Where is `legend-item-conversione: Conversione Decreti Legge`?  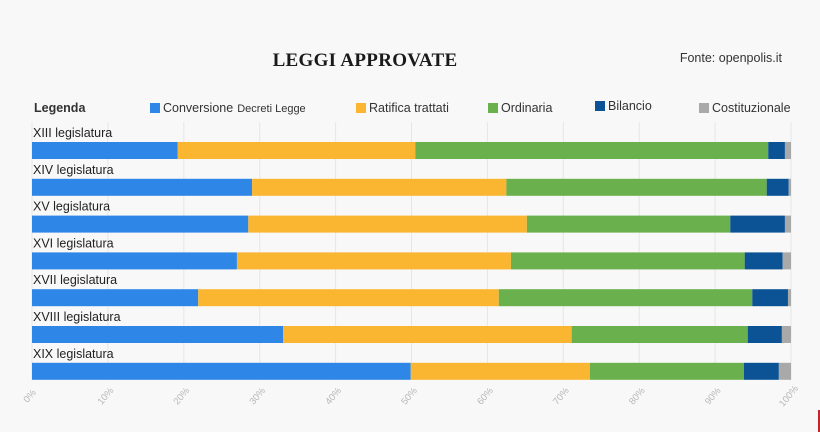 legend-item-conversione: Conversione Decreti Legge is located at coordinates (228, 108).